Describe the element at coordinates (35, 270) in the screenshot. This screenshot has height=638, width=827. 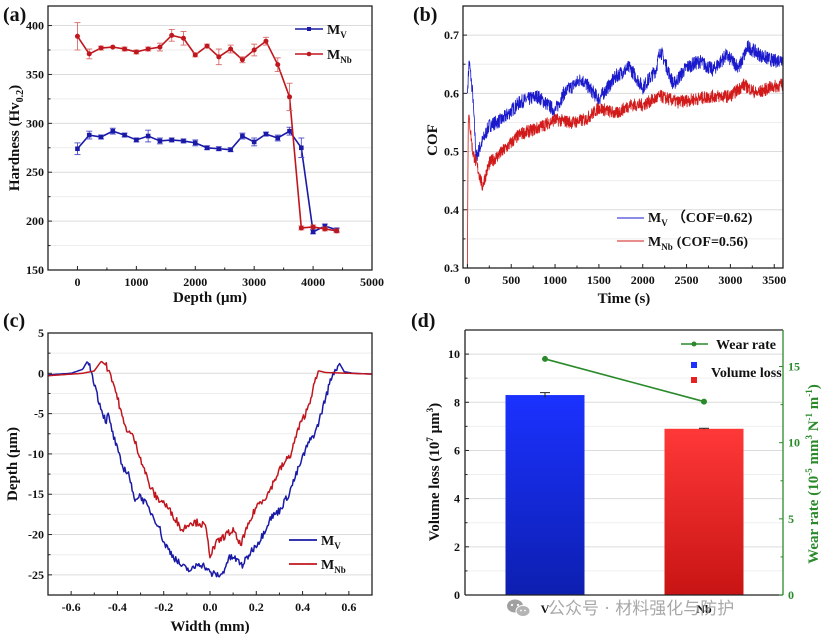
I see `y-tick-label: 150` at that location.